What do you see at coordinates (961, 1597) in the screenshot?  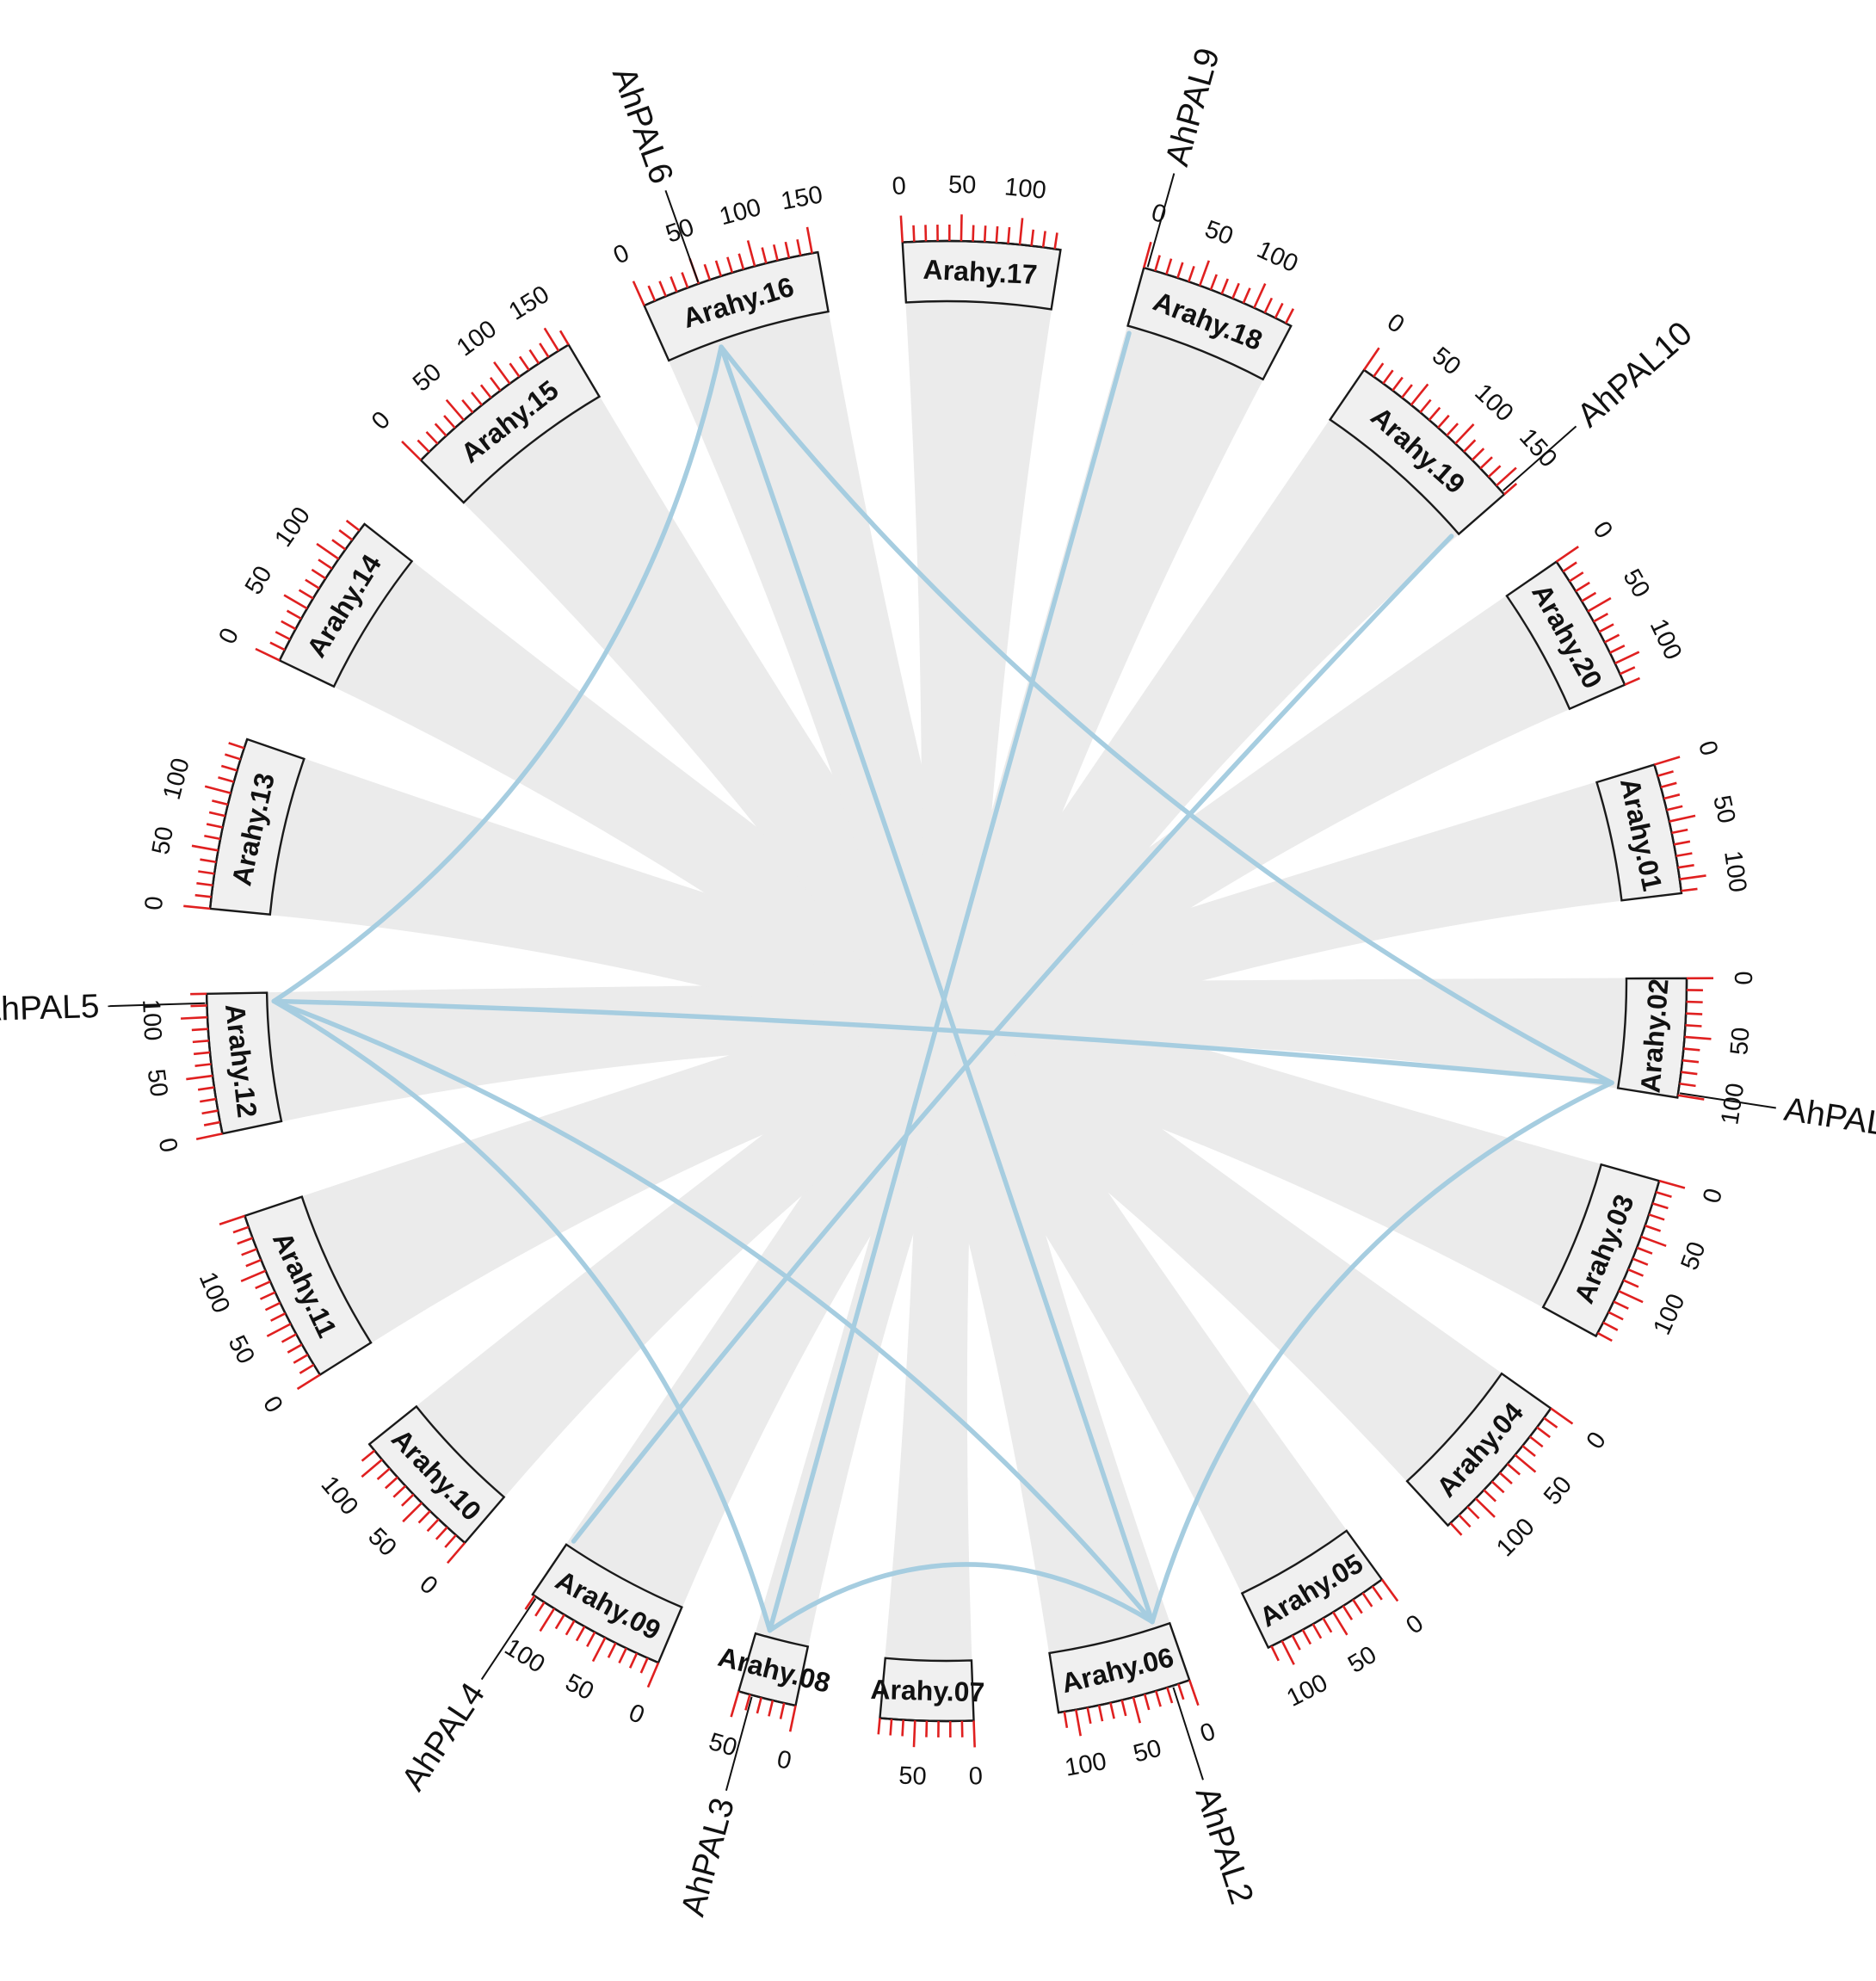 I see `link-ahpal3-ahpal2` at bounding box center [961, 1597].